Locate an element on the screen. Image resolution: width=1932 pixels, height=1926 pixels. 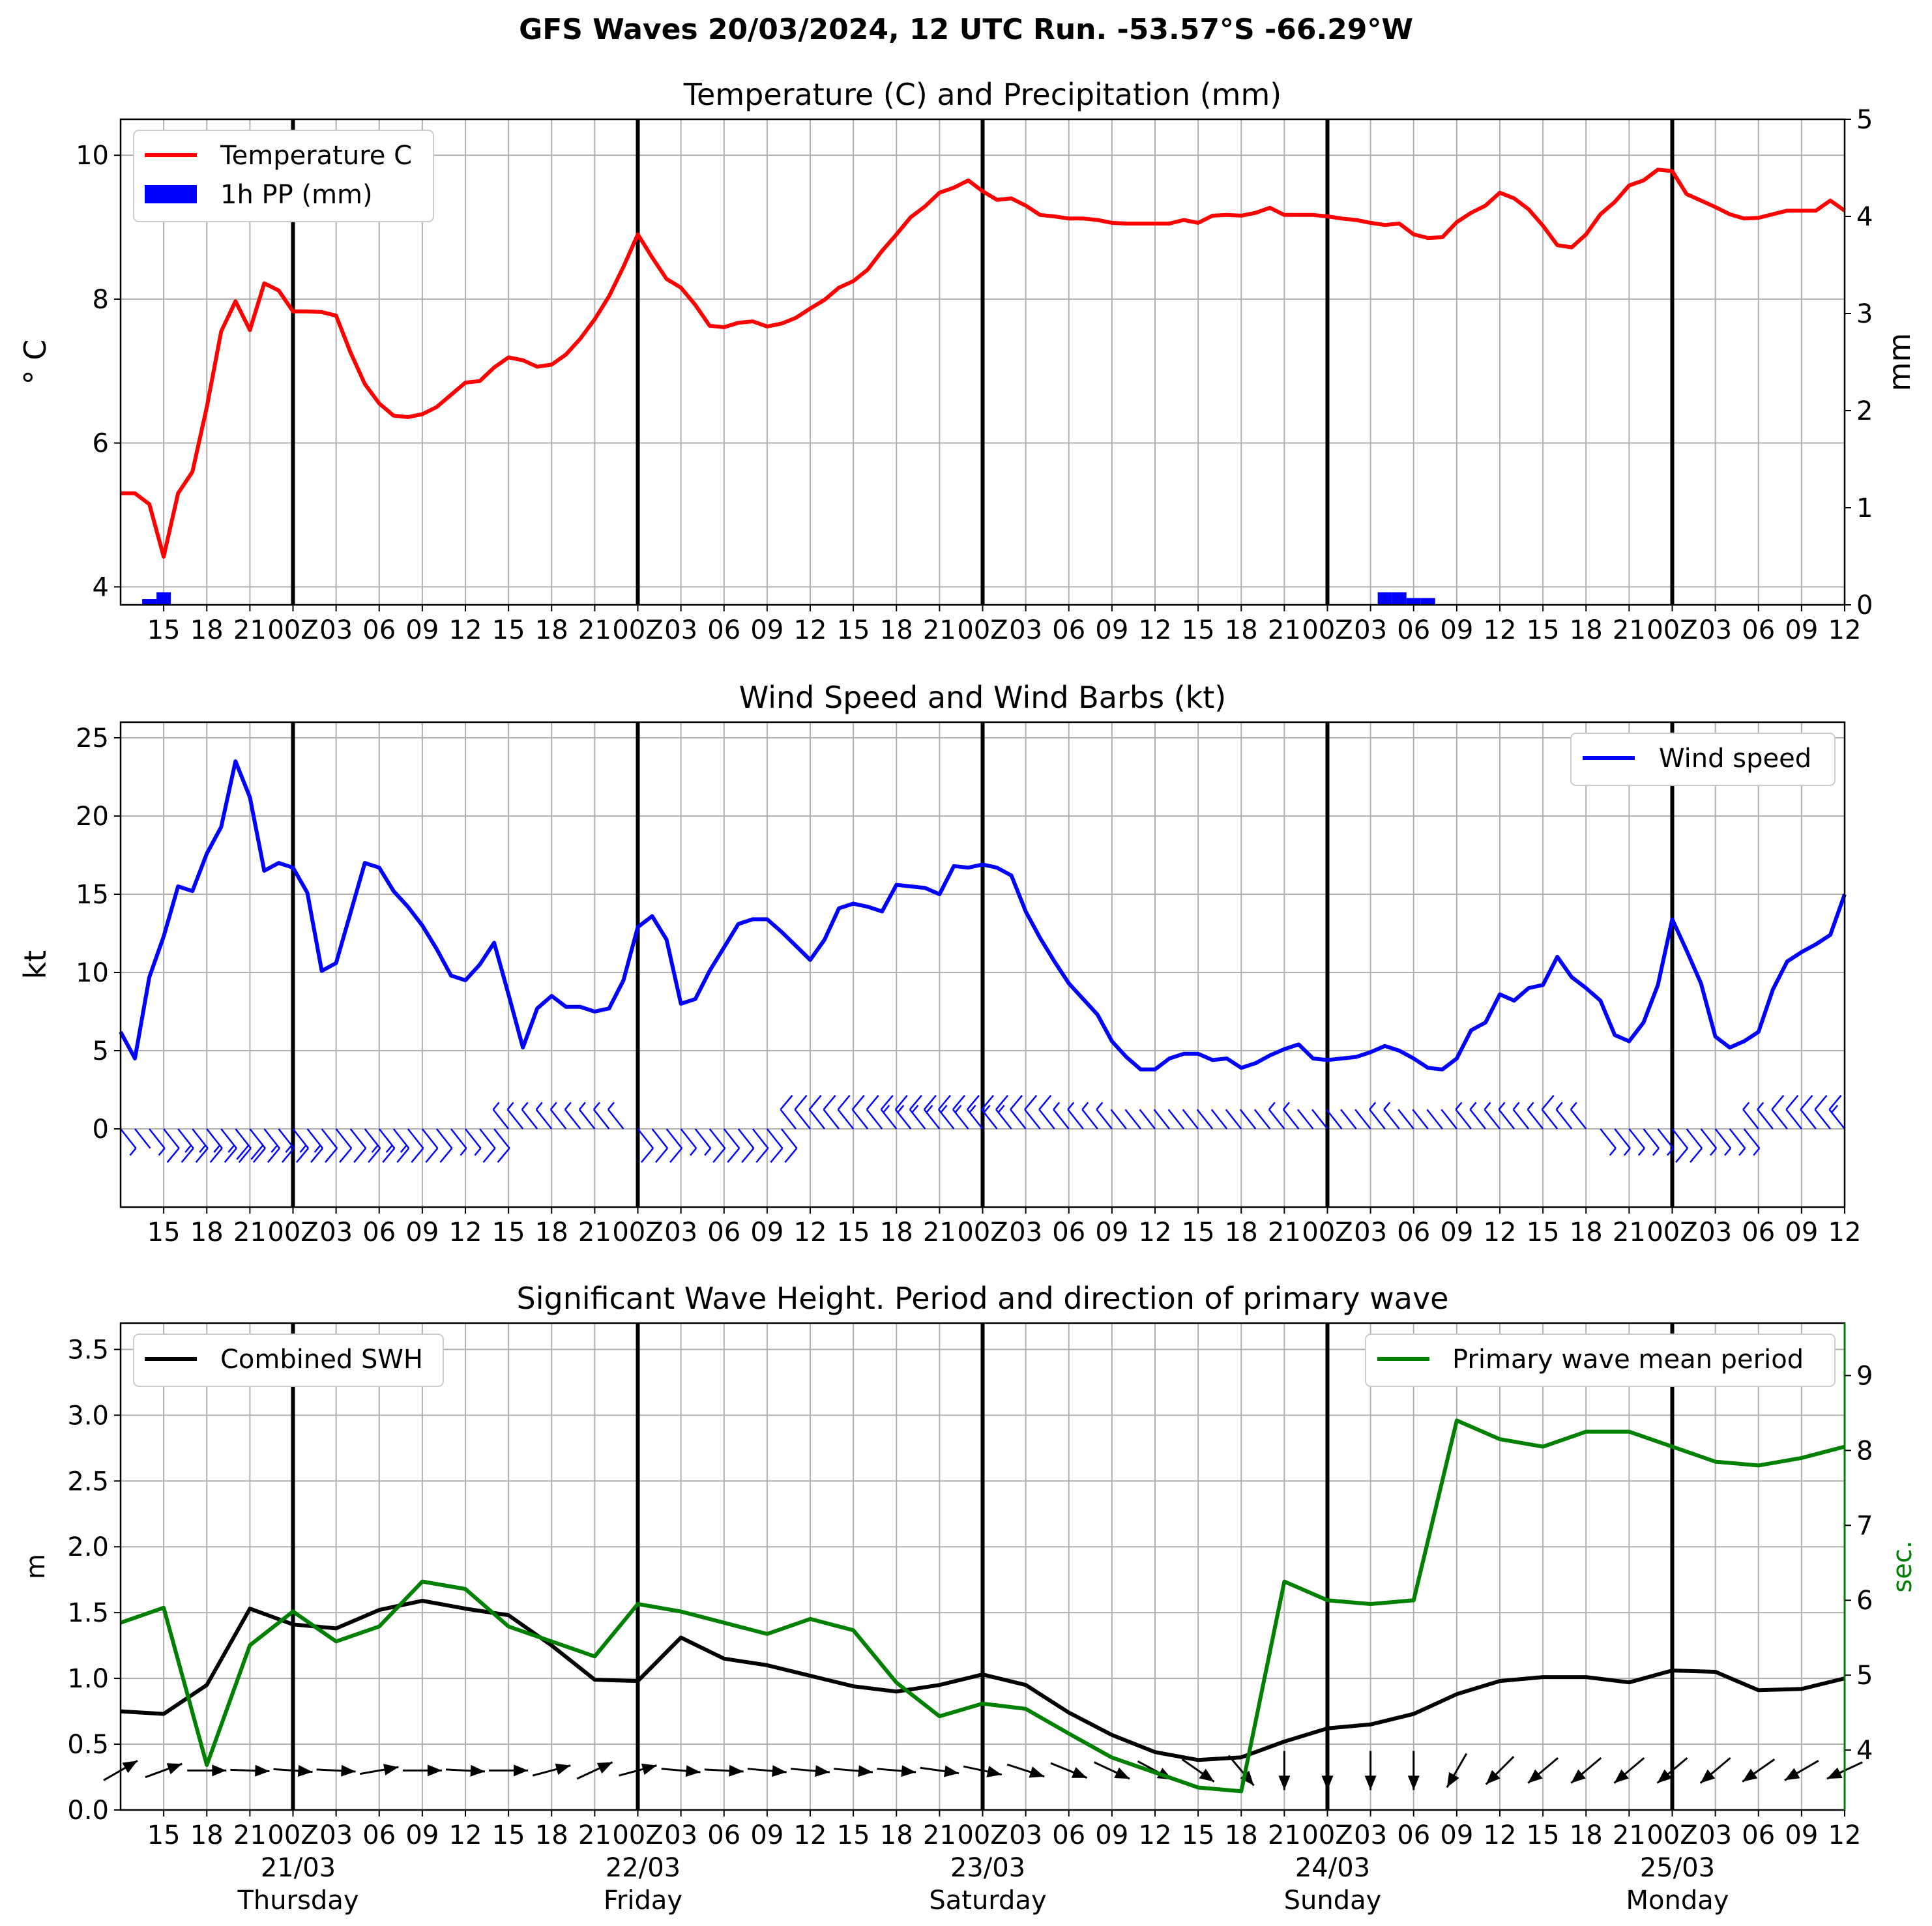
y2-tick-label: 8 is located at coordinates (1864, 1451).